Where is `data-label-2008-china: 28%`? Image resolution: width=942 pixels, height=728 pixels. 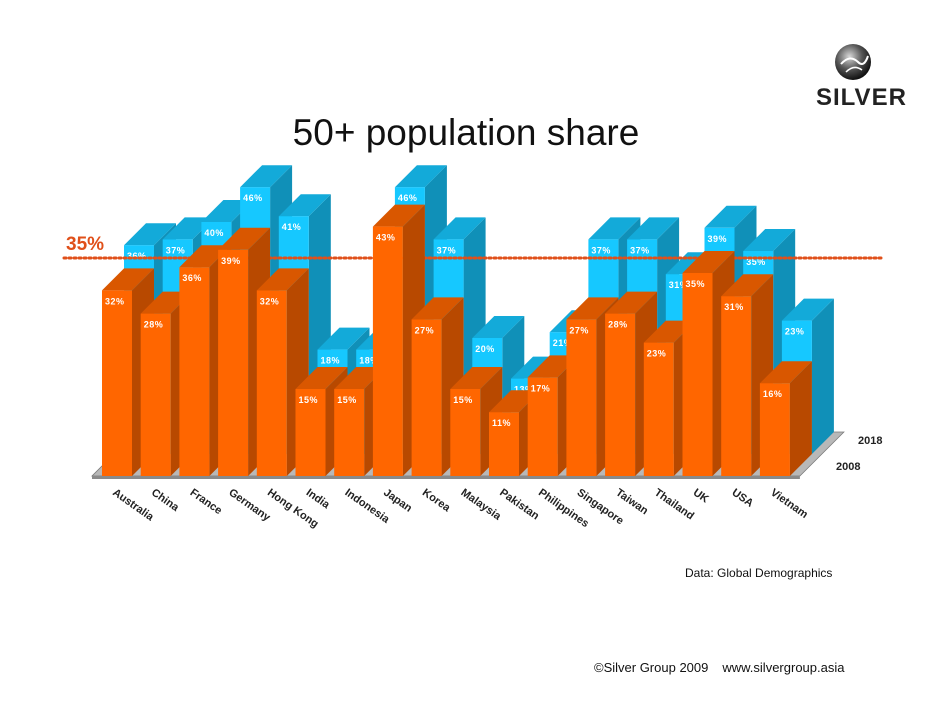
data-label-2008-china: 28% is located at coordinates (154, 325).